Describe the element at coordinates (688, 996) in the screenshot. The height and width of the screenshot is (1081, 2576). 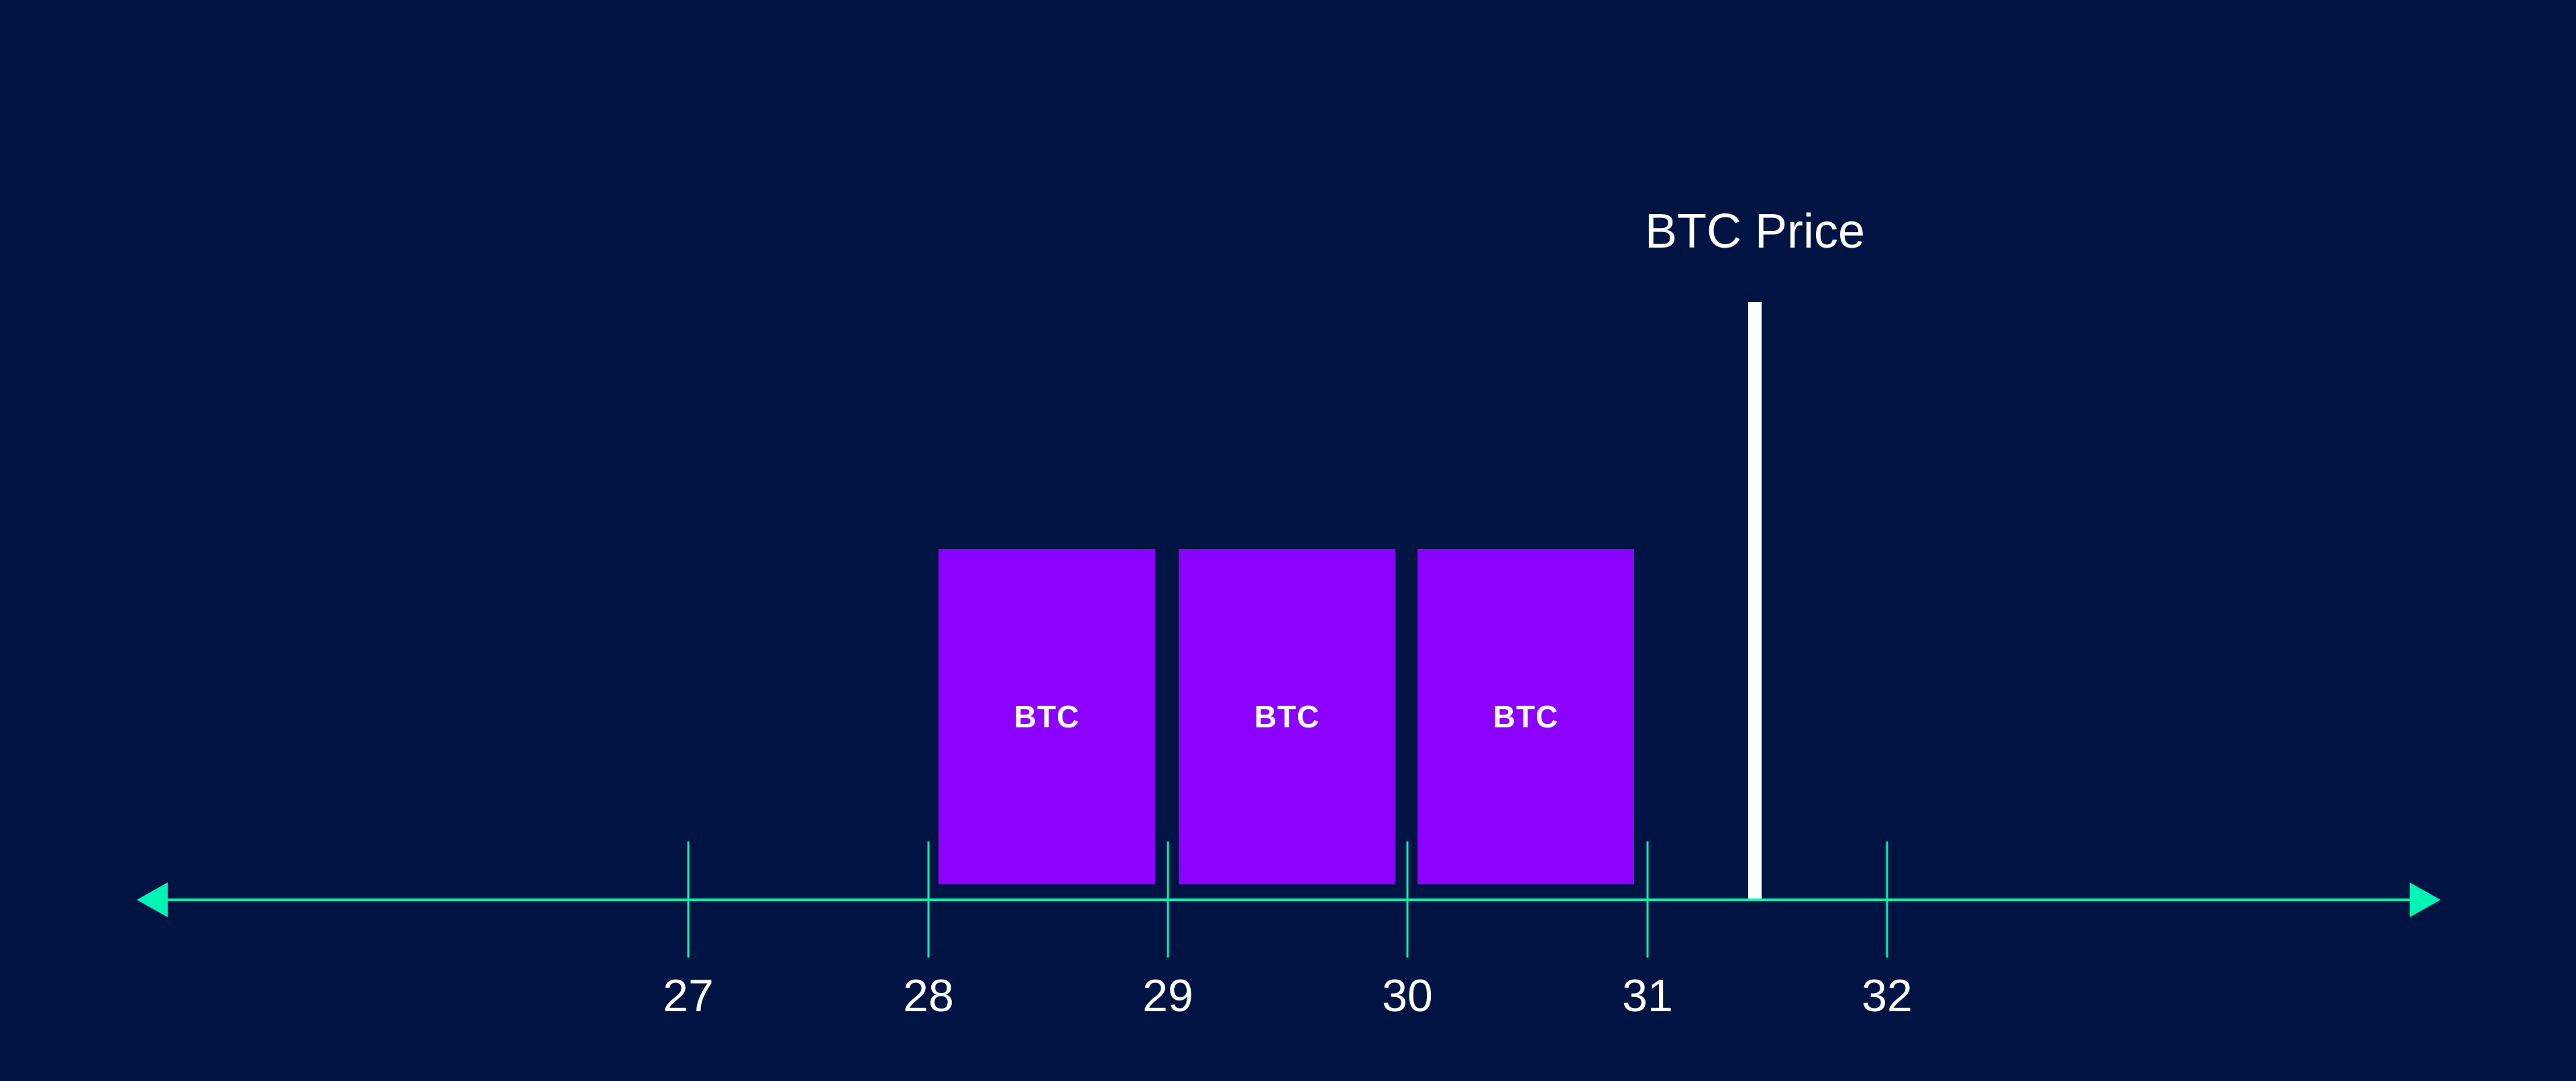
I see `tick-label-27: 27` at that location.